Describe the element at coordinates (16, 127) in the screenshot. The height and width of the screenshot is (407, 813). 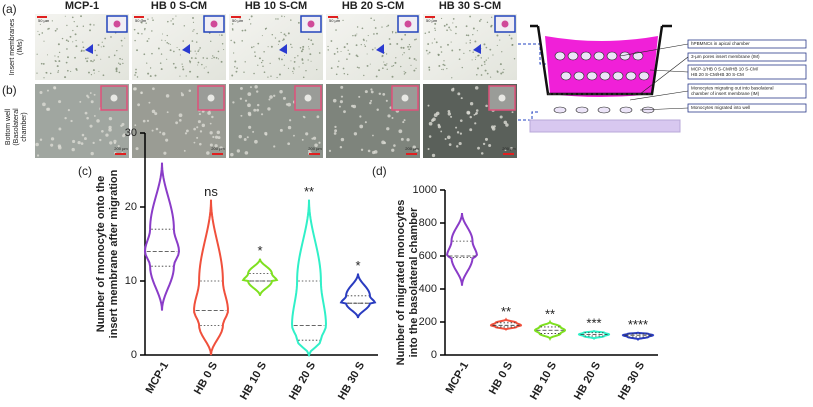
I see `row-label: (Basolateral` at that location.